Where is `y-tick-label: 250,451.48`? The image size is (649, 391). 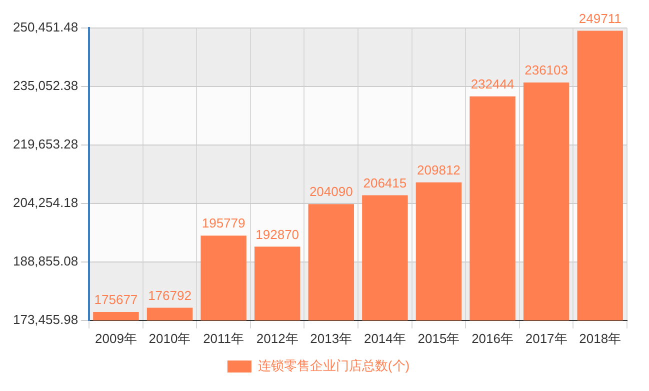 y-tick-label: 250,451.48 is located at coordinates (45, 27).